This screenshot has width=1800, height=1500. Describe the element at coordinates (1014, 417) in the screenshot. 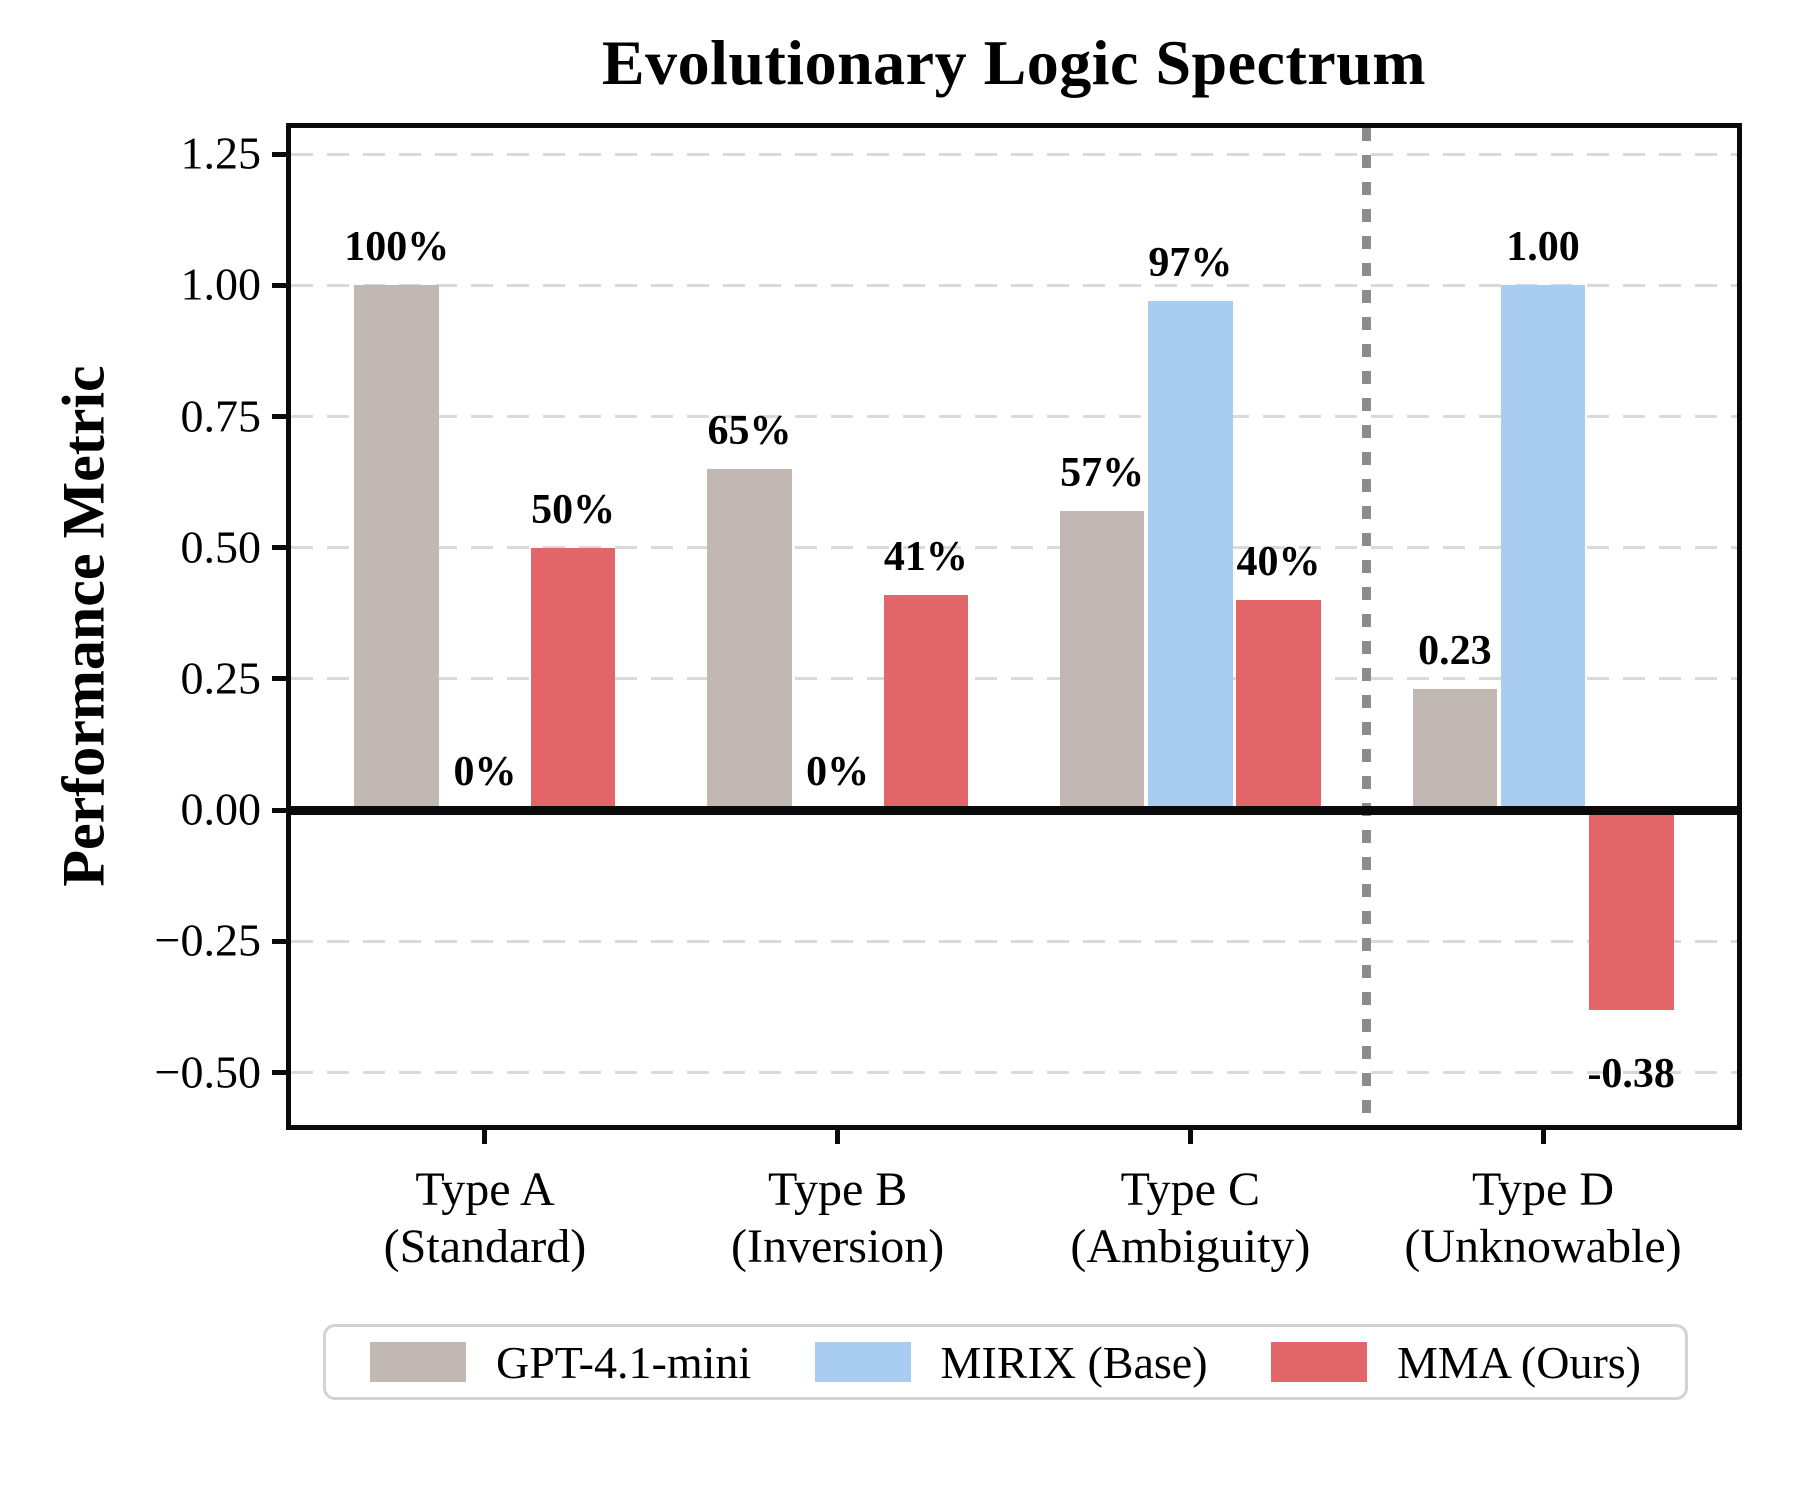

I see `gridline-y-0.75` at that location.